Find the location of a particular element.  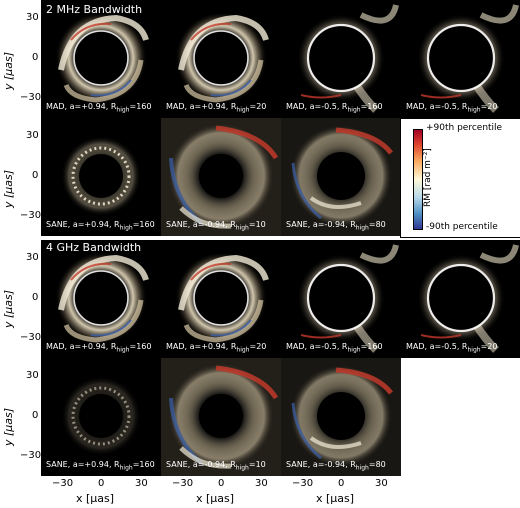

x-axis-label-col1: x [μas] is located at coordinates (95, 498).